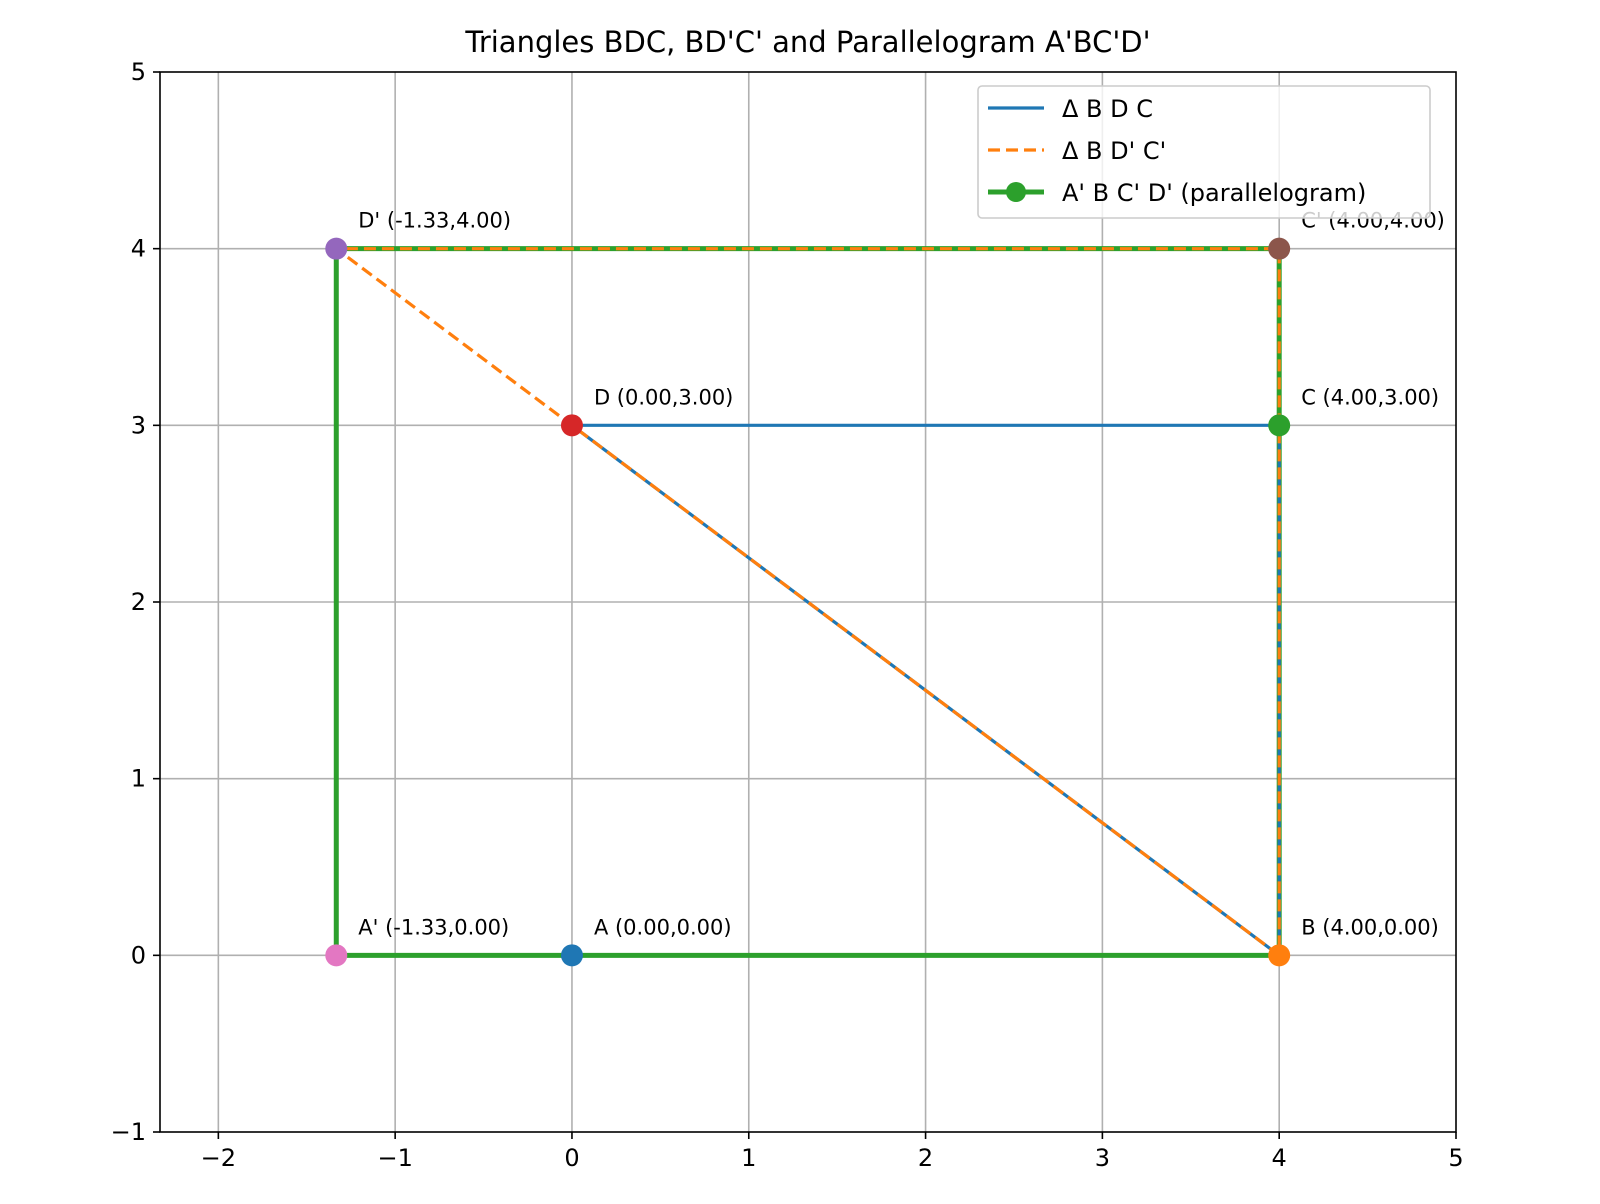  Describe the element at coordinates (1370, 397) in the screenshot. I see `point-label: C (4.00,3.00)` at that location.